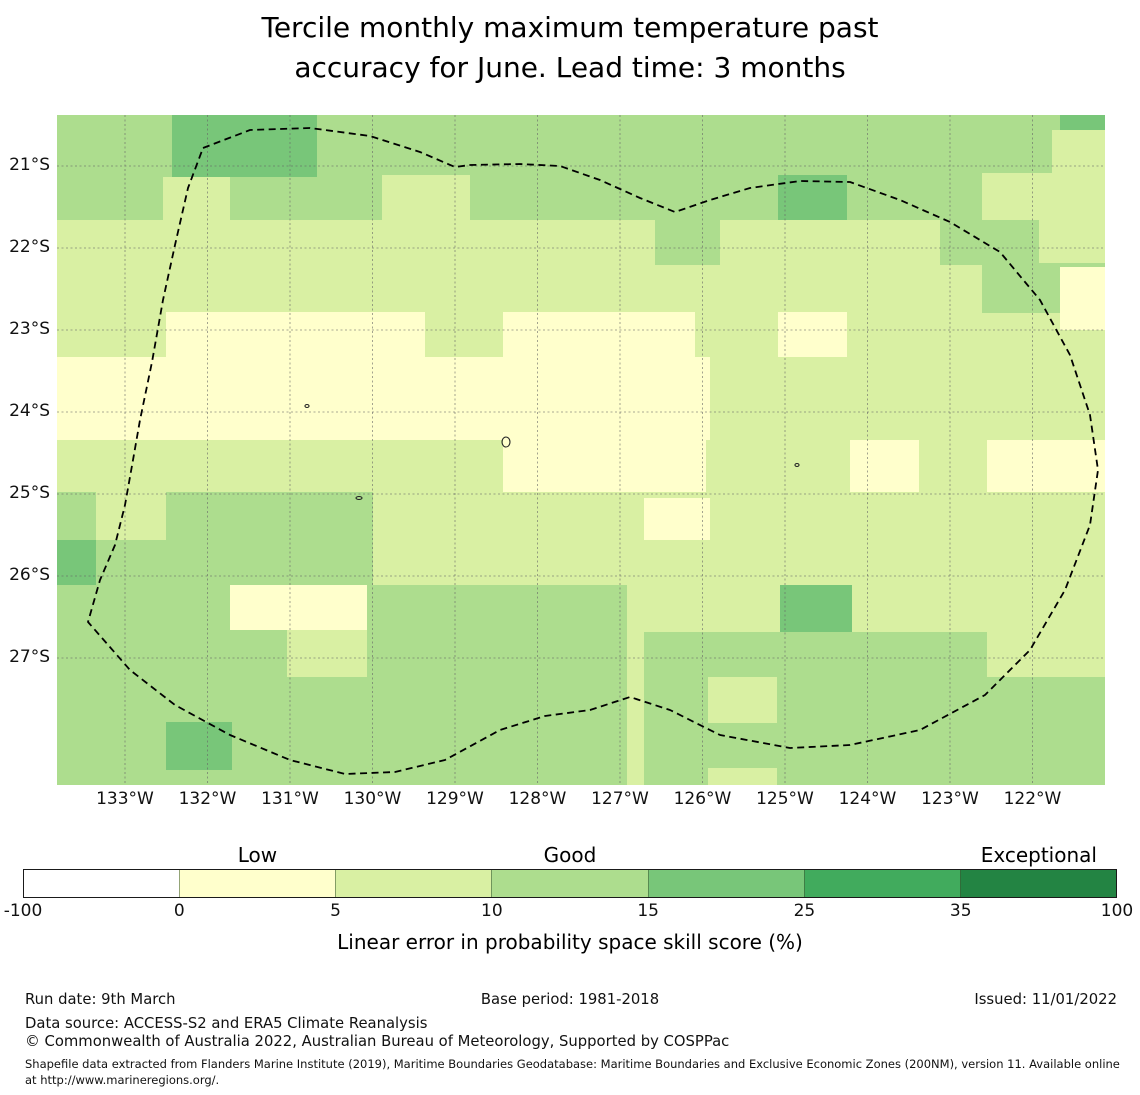 This screenshot has width=1140, height=1095. Describe the element at coordinates (1117, 911) in the screenshot. I see `colorbar-tick-label: 100` at that location.